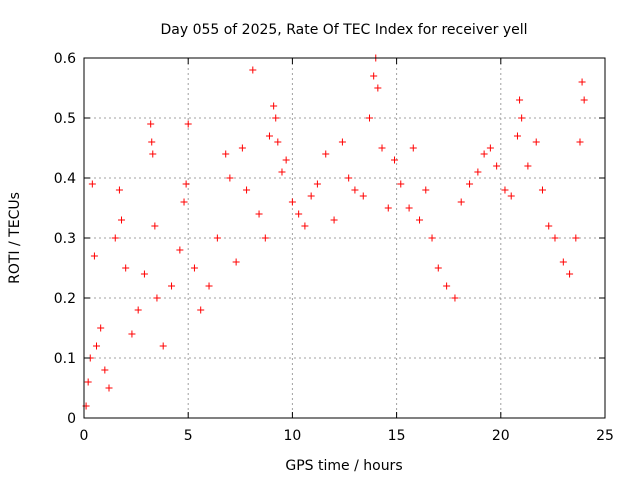 The width and height of the screenshot is (640, 480). Describe the element at coordinates (292, 436) in the screenshot. I see `x-tick-label: 10` at that location.